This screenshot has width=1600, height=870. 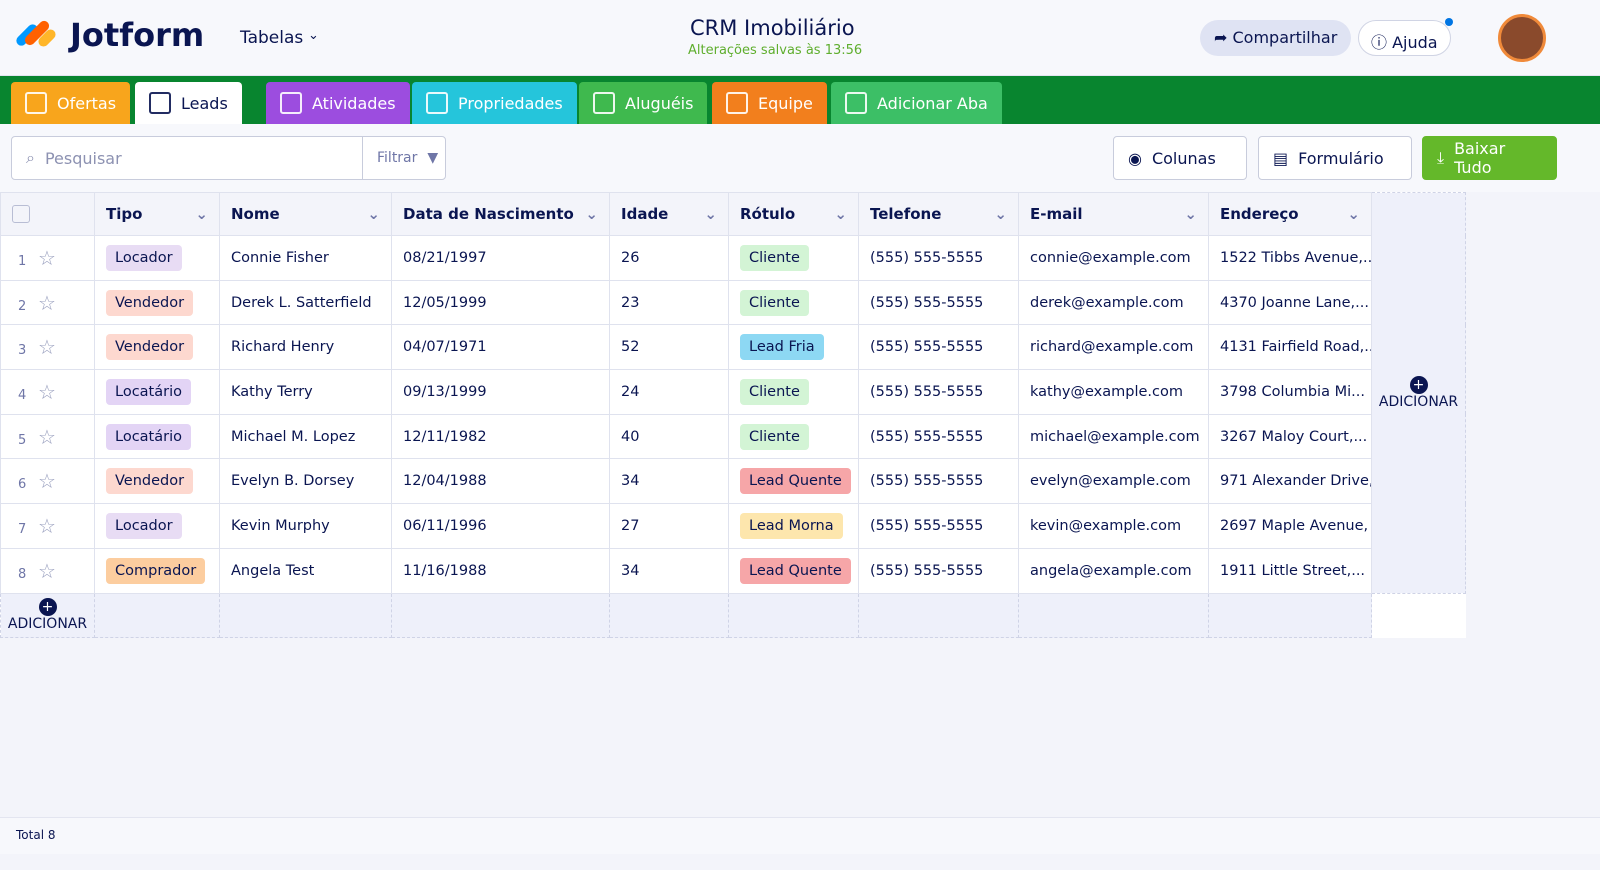 I want to click on tag-cell: Lead Morna, so click(x=793, y=526).